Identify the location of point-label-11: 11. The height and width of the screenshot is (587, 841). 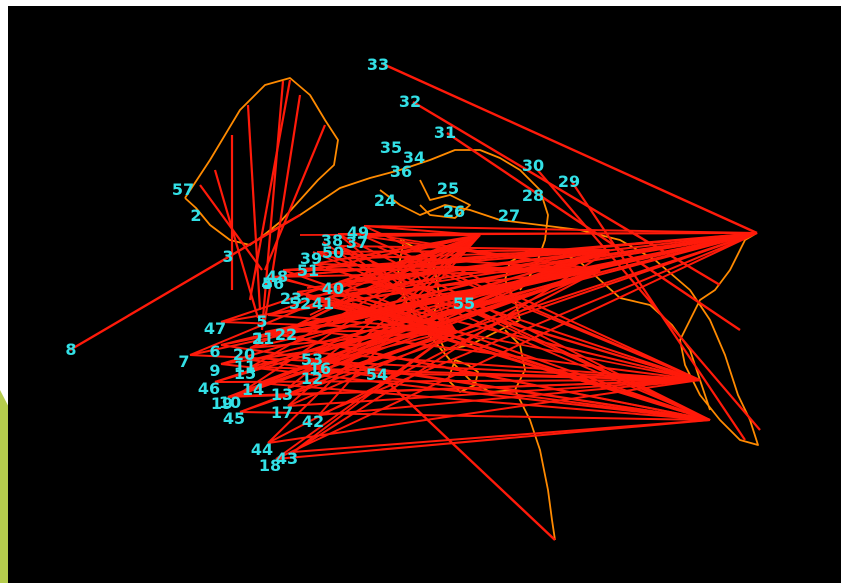
(245, 366).